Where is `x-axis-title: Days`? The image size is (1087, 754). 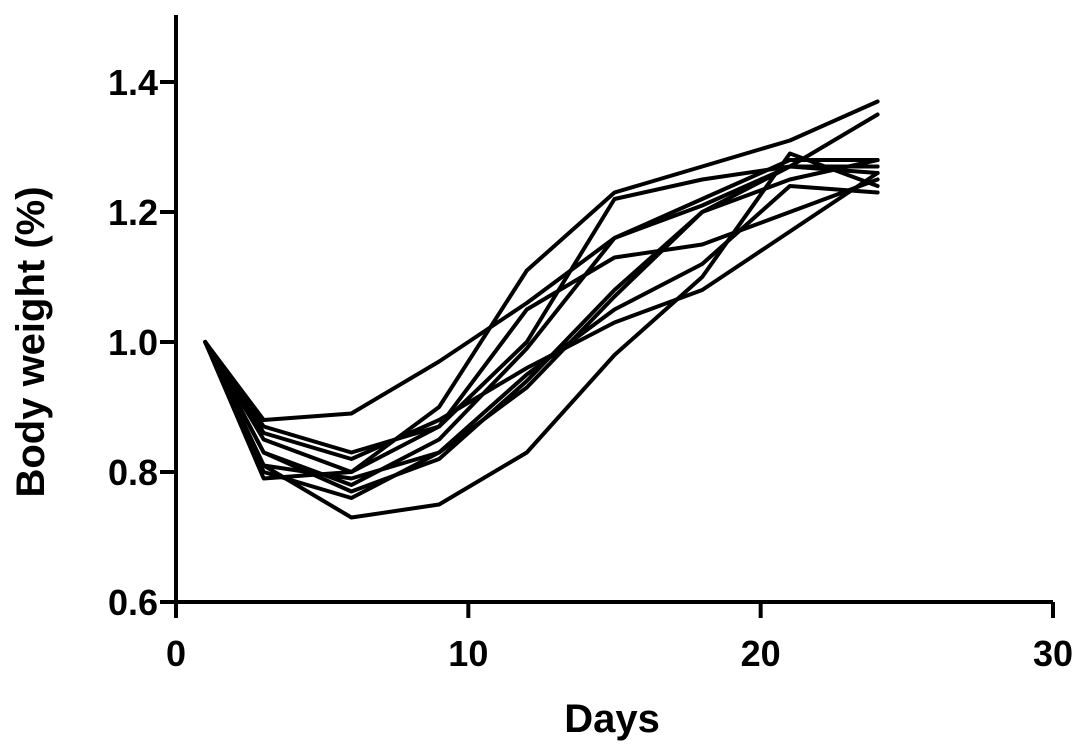
x-axis-title: Days is located at coordinates (612, 719).